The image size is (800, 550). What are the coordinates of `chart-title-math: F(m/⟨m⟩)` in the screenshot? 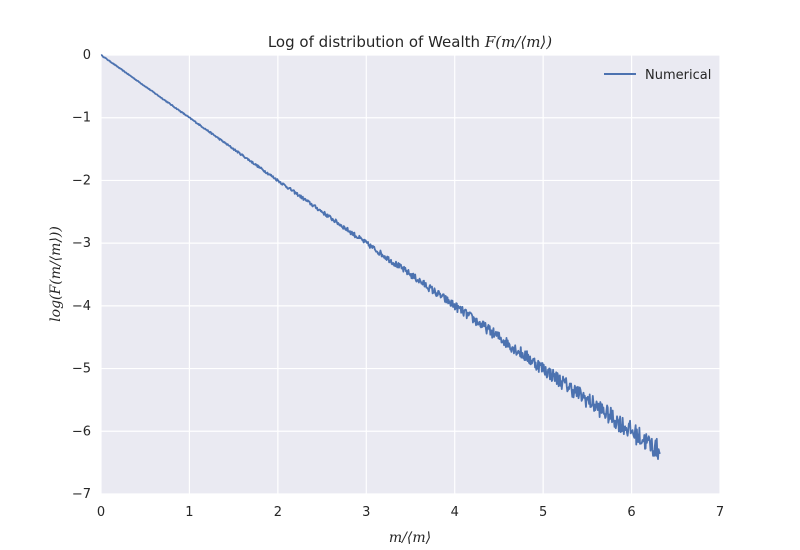 It's located at (518, 42).